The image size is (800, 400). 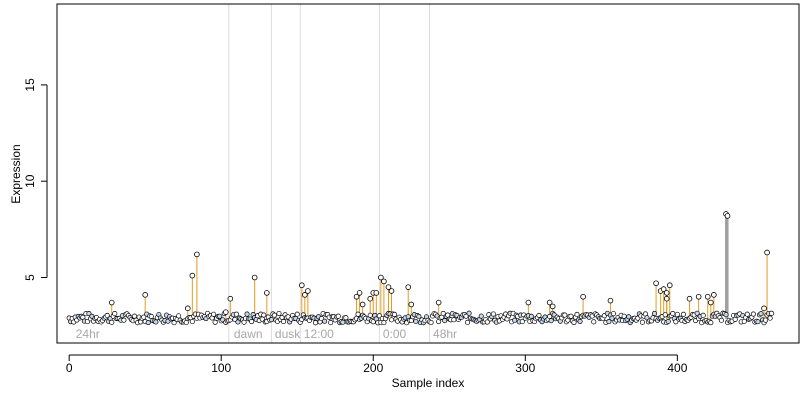 What do you see at coordinates (30, 181) in the screenshot?
I see `y-tick-label: 10` at bounding box center [30, 181].